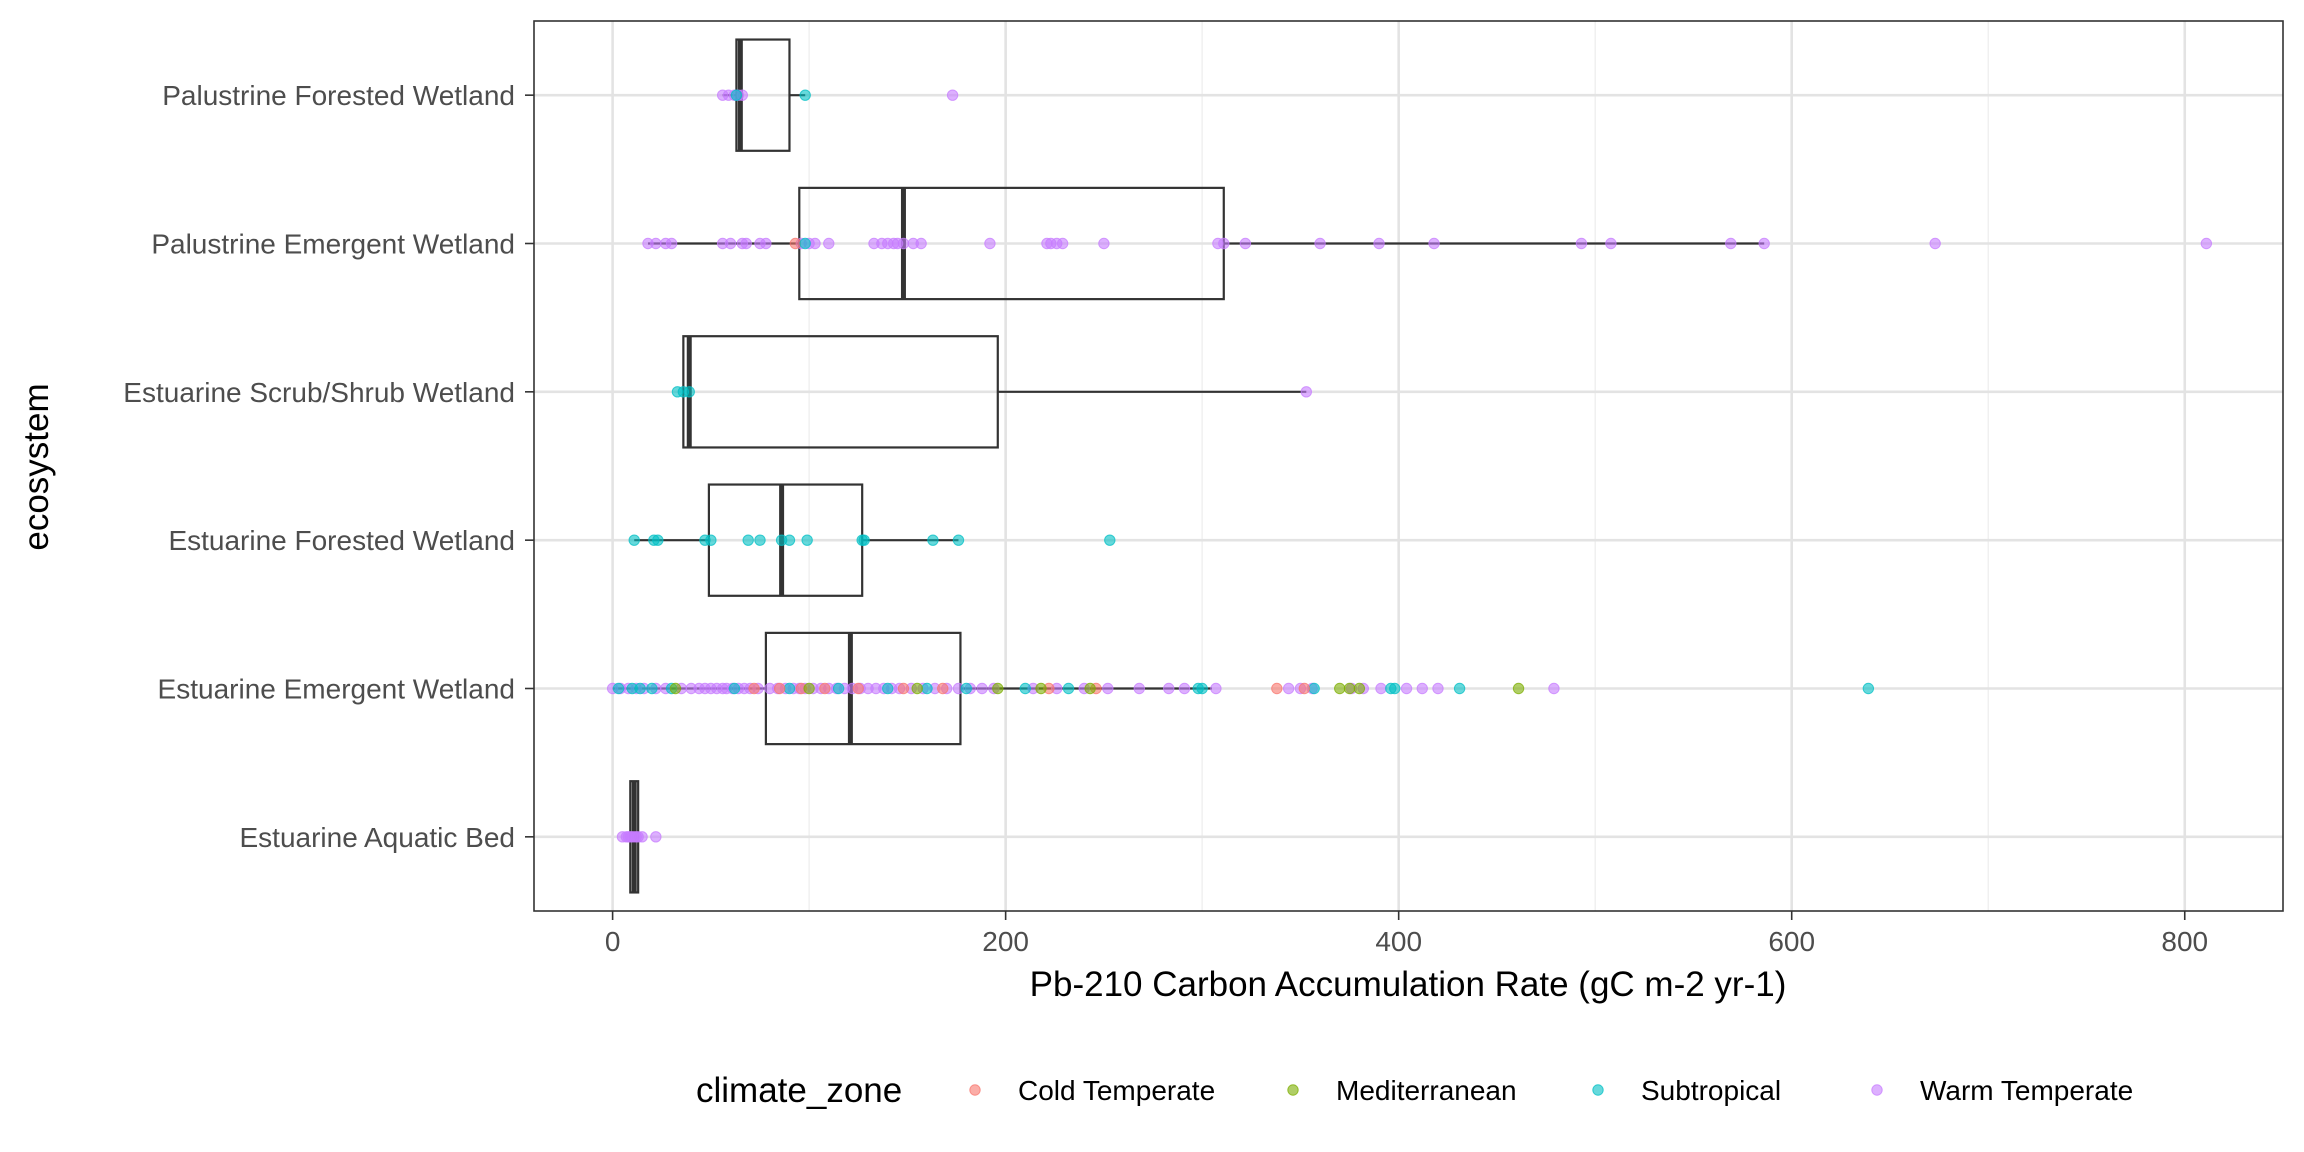 The image size is (2304, 1152). I want to click on y-tick-label: Estuarine Aquatic Bed, so click(377, 837).